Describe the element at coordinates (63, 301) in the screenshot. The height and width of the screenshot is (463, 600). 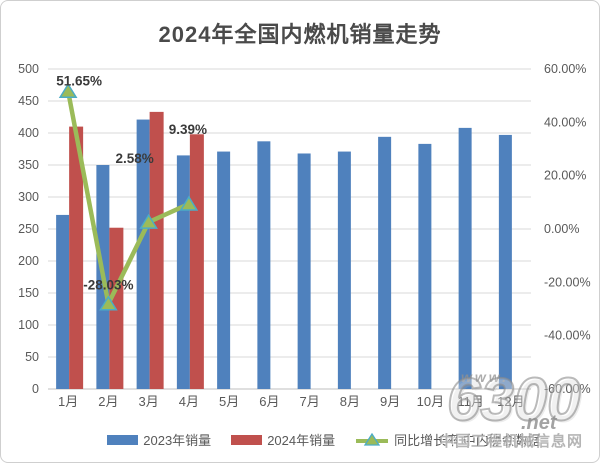
I see `bar-2023-1月` at that location.